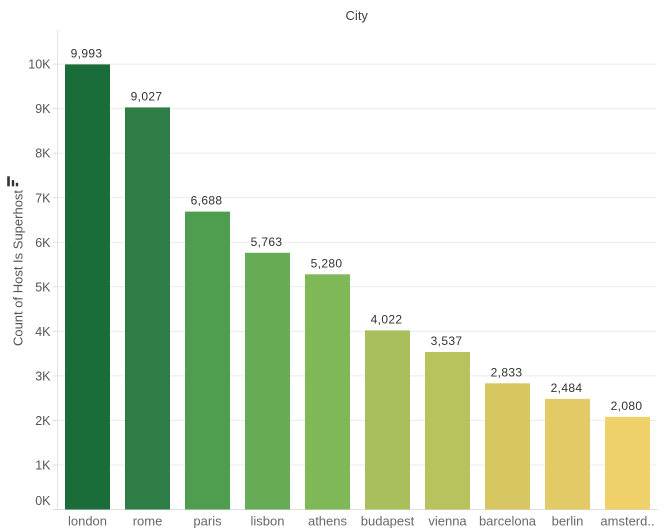 The image size is (668, 530). I want to click on svg-text: 2,080, so click(627, 406).